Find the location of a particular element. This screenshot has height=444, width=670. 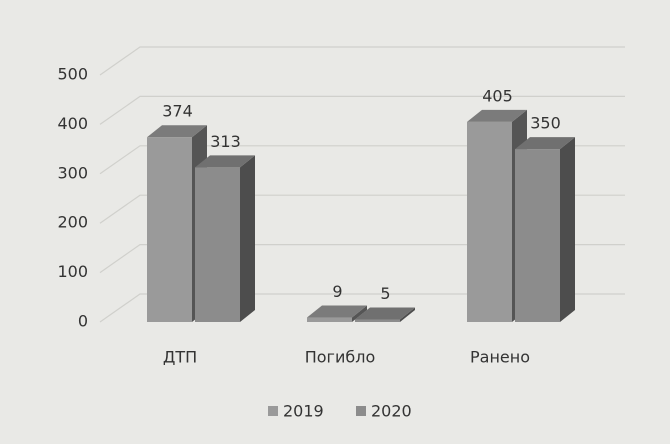

value-label: 5 is located at coordinates (385, 293).